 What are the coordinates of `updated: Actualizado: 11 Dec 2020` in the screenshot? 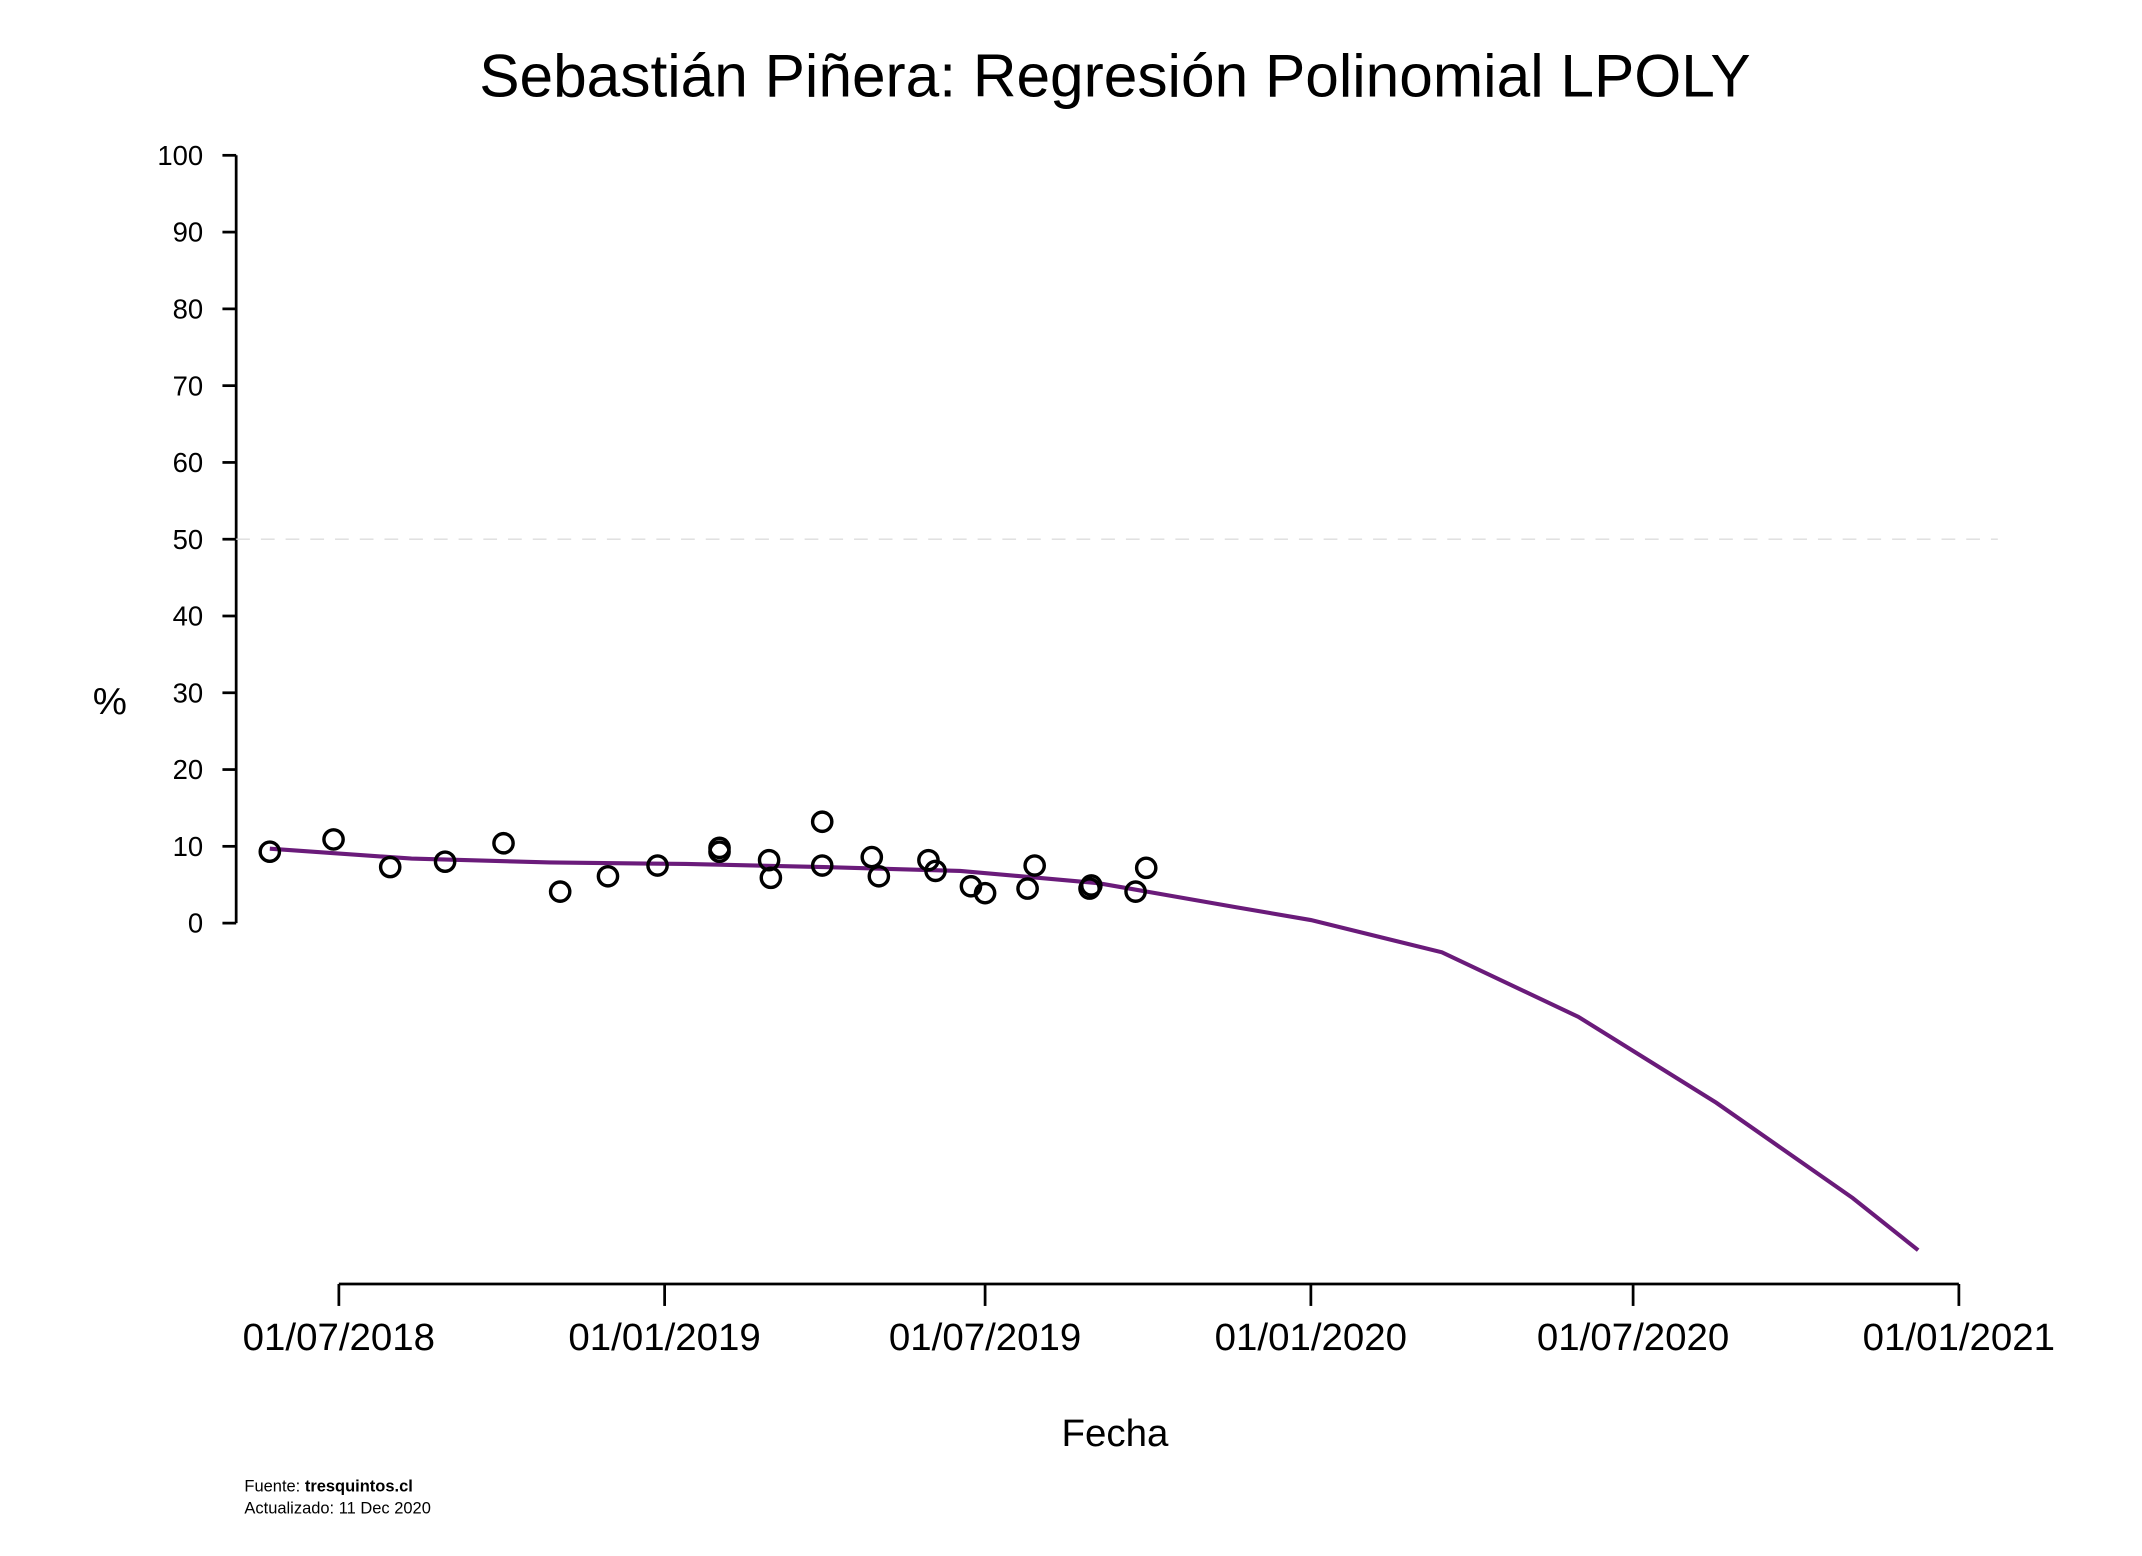 It's located at (337, 1508).